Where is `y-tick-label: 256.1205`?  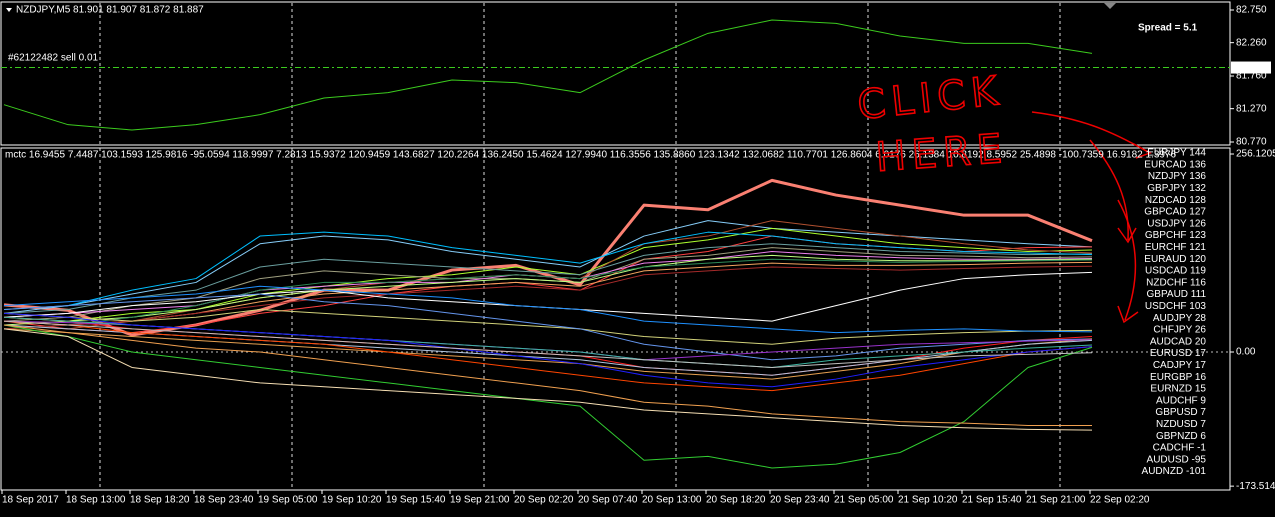 y-tick-label: 256.1205 is located at coordinates (1255, 154).